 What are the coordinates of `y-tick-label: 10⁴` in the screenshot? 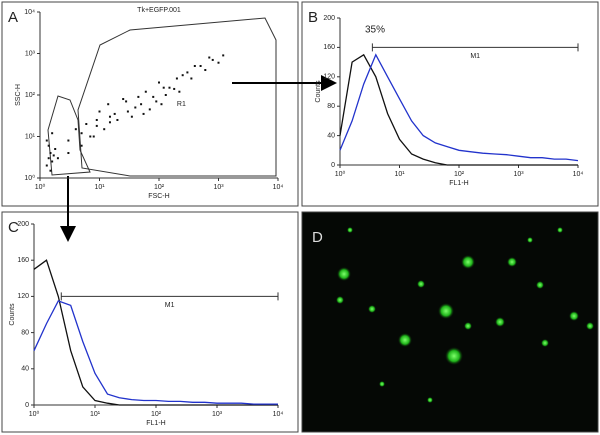 It's located at (29, 12).